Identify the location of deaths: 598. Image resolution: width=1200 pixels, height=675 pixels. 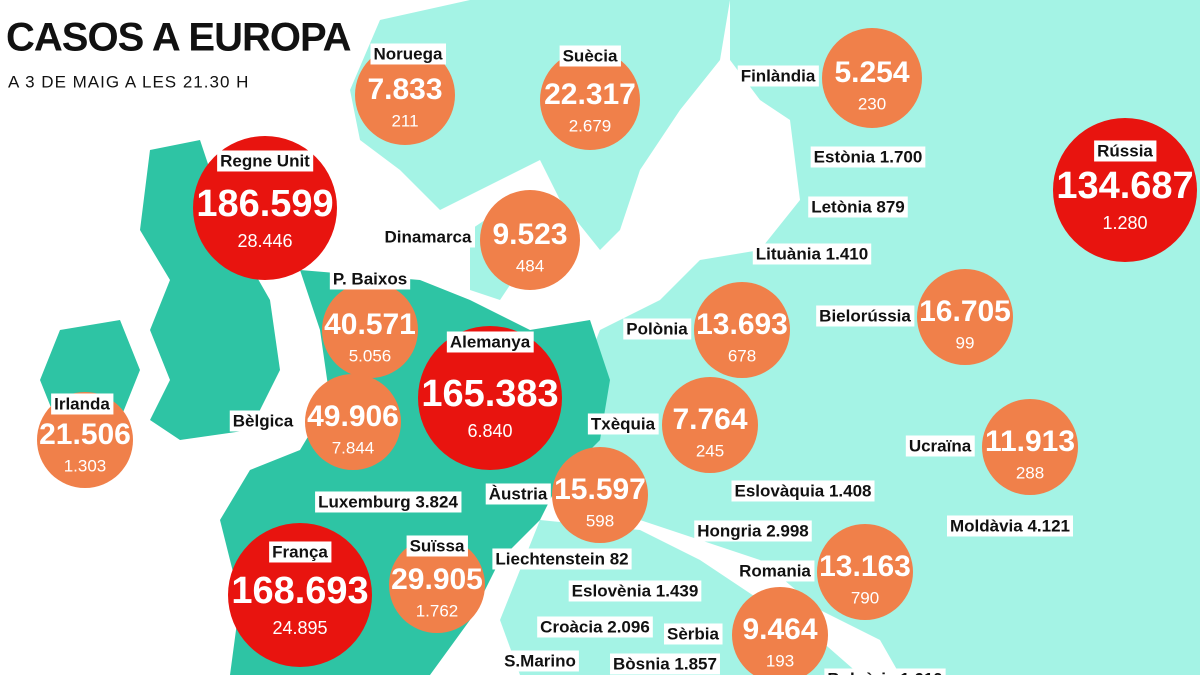
(600, 520).